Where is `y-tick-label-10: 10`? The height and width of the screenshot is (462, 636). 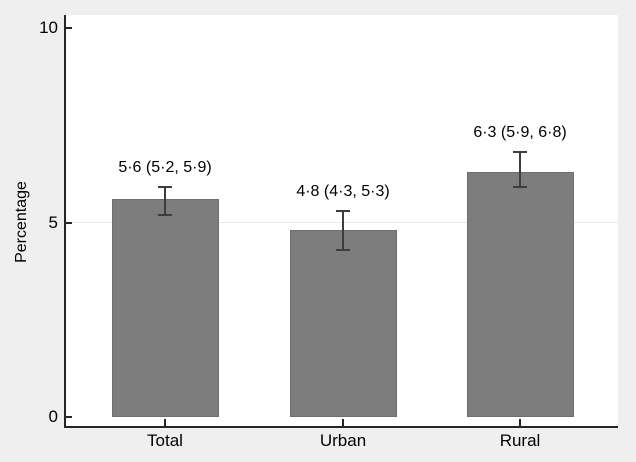
y-tick-label-10: 10 is located at coordinates (48, 27).